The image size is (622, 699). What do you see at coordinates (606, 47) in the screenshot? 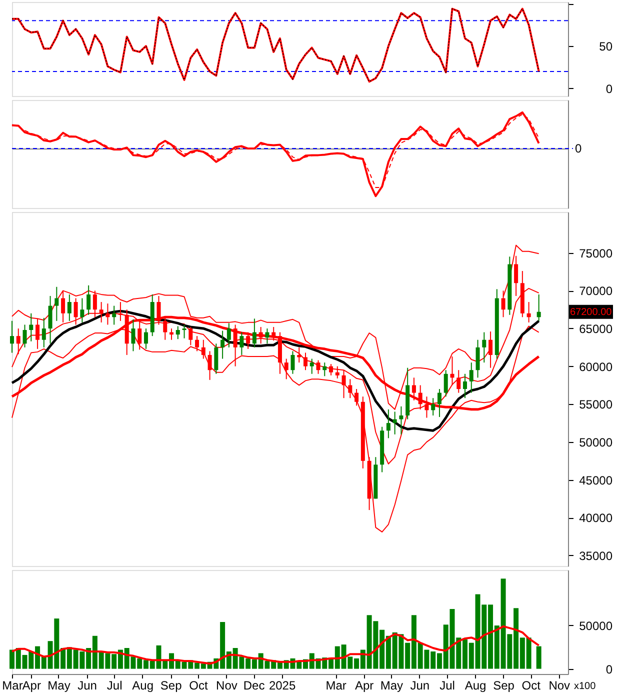
I see `y-tick-label: 50` at bounding box center [606, 47].